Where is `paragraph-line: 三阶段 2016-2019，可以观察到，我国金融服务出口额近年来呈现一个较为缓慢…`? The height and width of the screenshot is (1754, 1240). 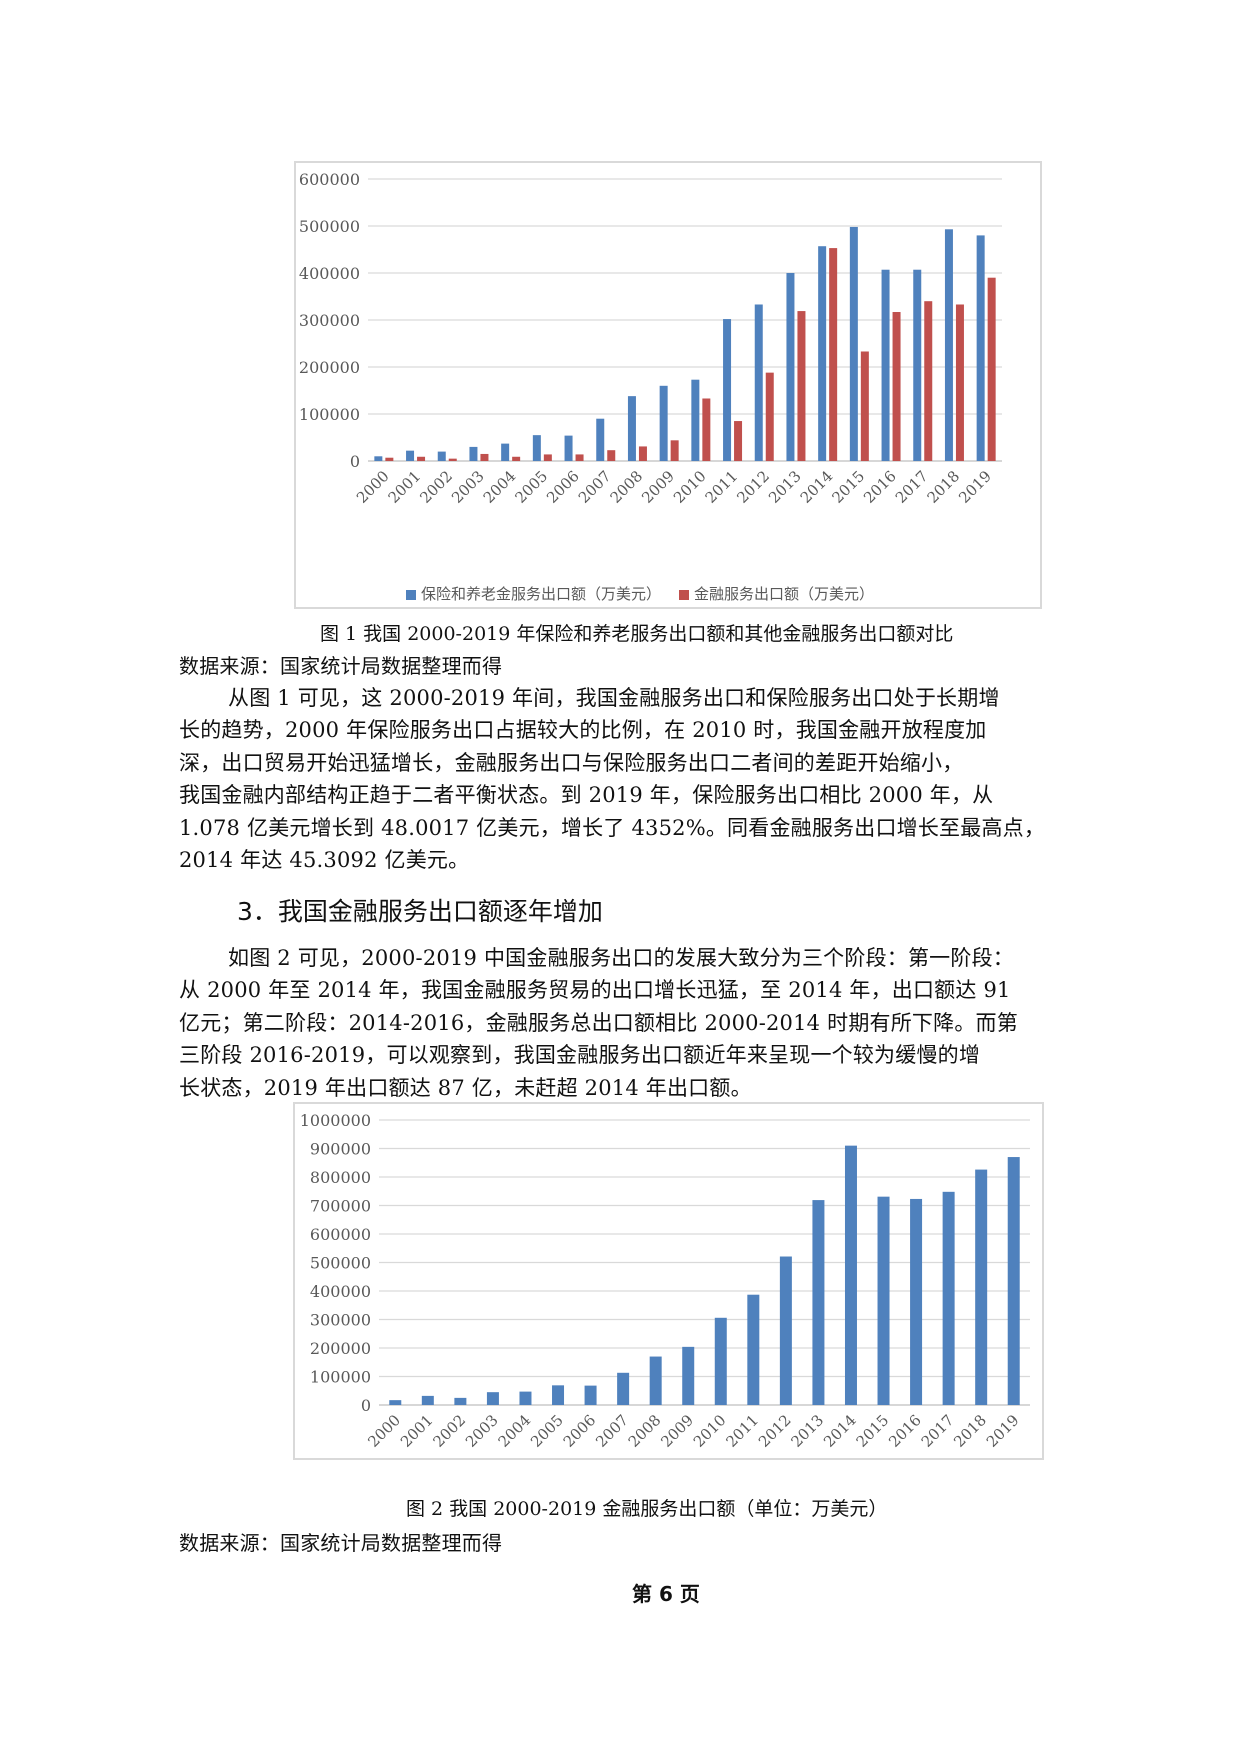 paragraph-line: 三阶段 2016-2019，可以观察到，我国金融服务出口额近年来呈现一个较为缓慢… is located at coordinates (580, 1055).